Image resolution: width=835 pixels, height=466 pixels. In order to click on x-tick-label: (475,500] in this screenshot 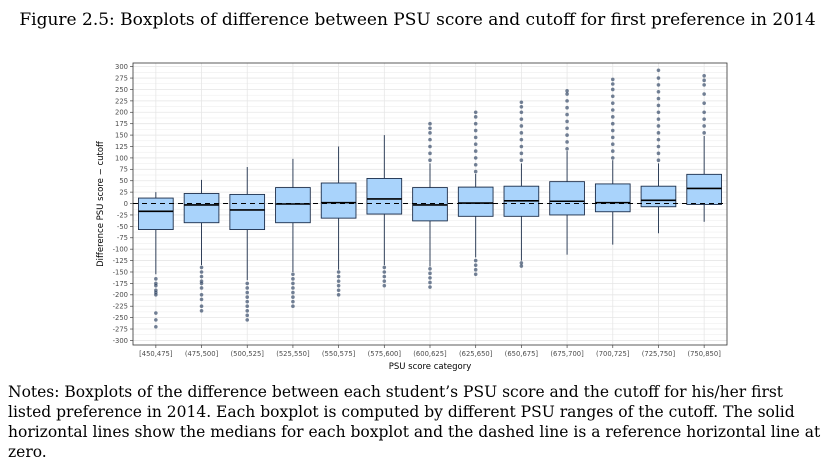, I will do `click(202, 354)`.